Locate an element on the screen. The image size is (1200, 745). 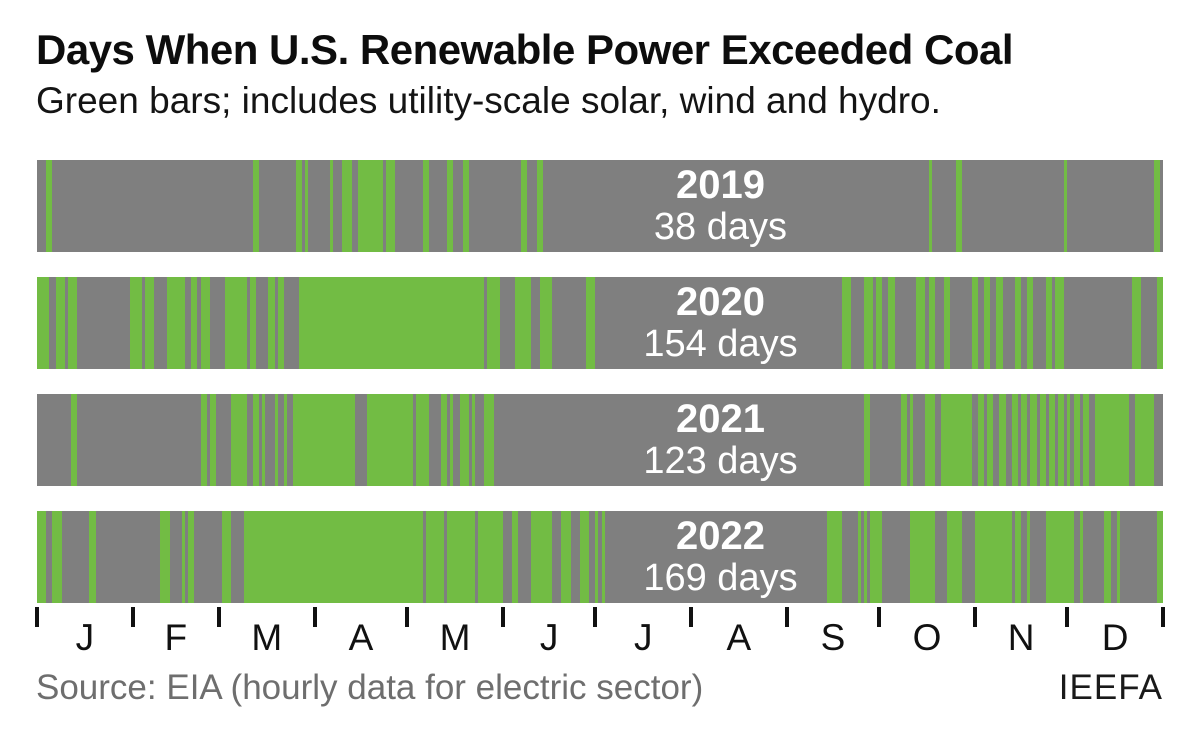
year-text: 2022 is located at coordinates (720, 535).